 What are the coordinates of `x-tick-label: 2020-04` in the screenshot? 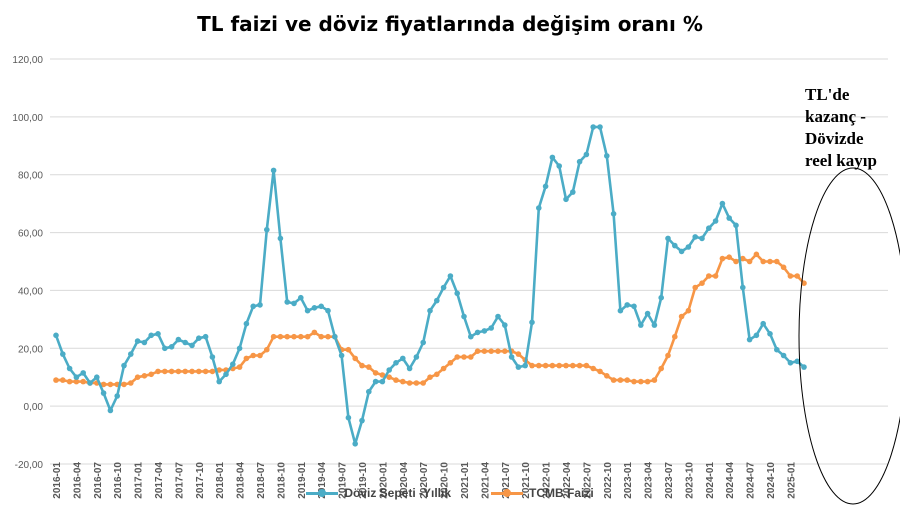 It's located at (404, 480).